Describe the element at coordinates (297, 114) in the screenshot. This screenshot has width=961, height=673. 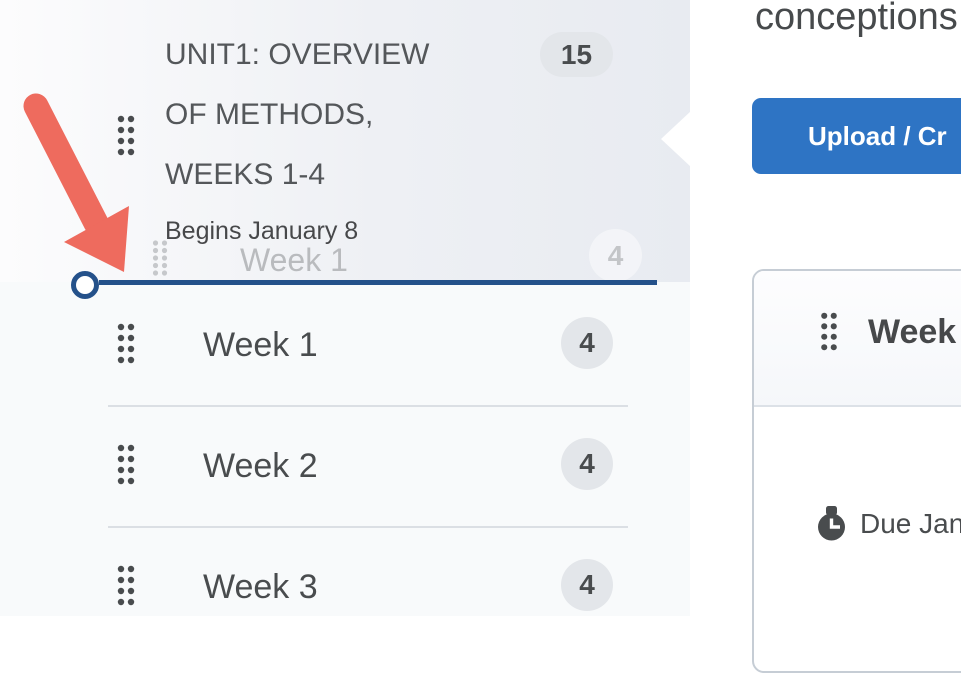
I see `unit-title: UNIT1: OVERVIEW OF METHODS, WEEKS 1-4` at that location.